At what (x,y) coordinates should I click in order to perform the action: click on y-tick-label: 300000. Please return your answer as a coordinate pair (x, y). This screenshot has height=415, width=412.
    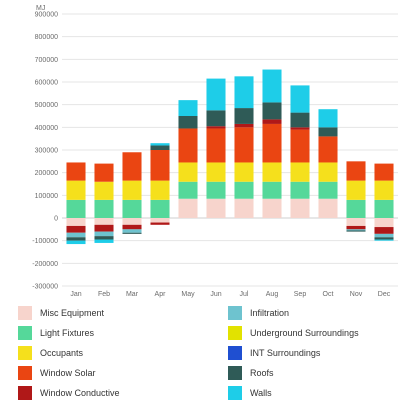
    Looking at the image, I should click on (46, 151).